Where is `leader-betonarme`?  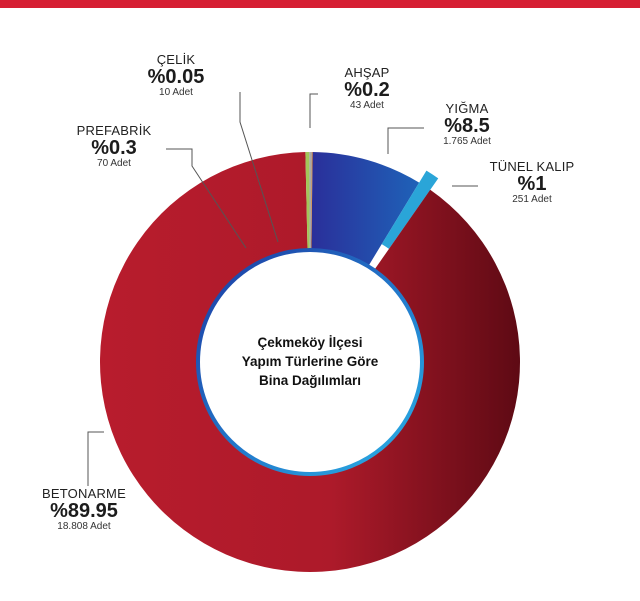 leader-betonarme is located at coordinates (95, 458).